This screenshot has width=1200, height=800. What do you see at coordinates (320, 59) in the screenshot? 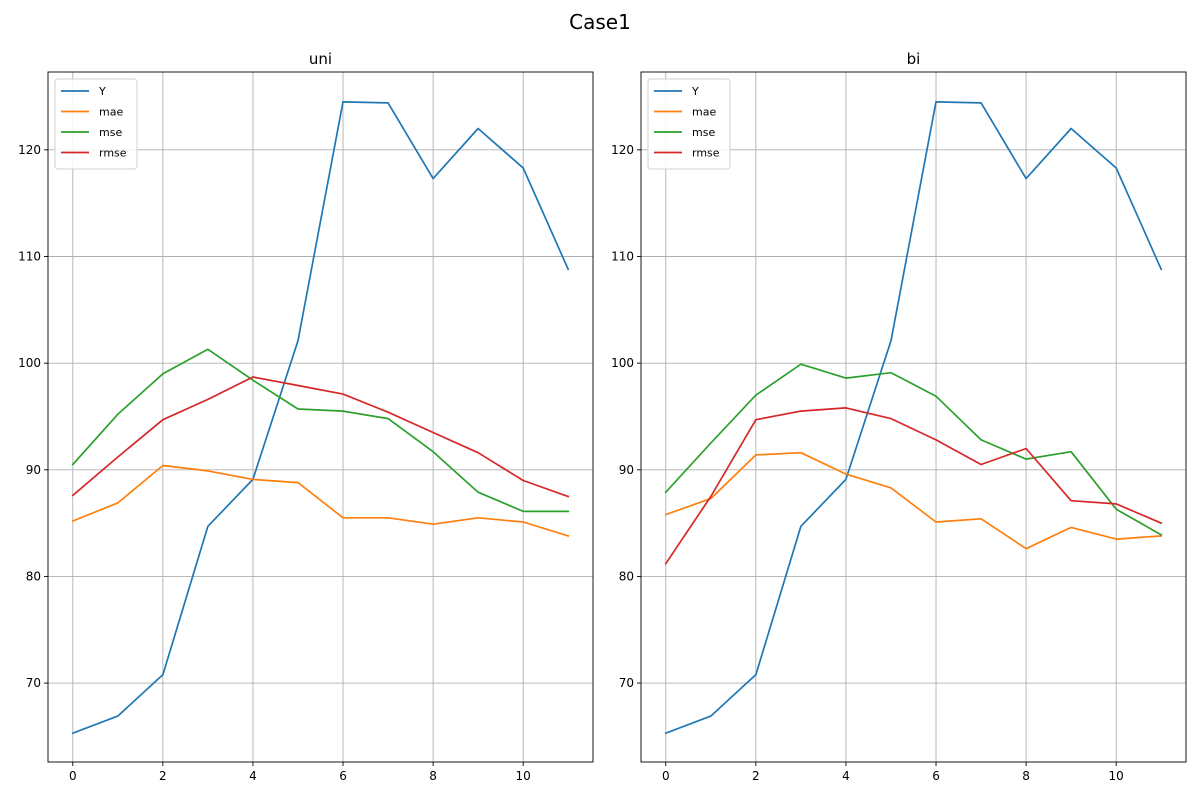
I see `axes-title: uni` at bounding box center [320, 59].